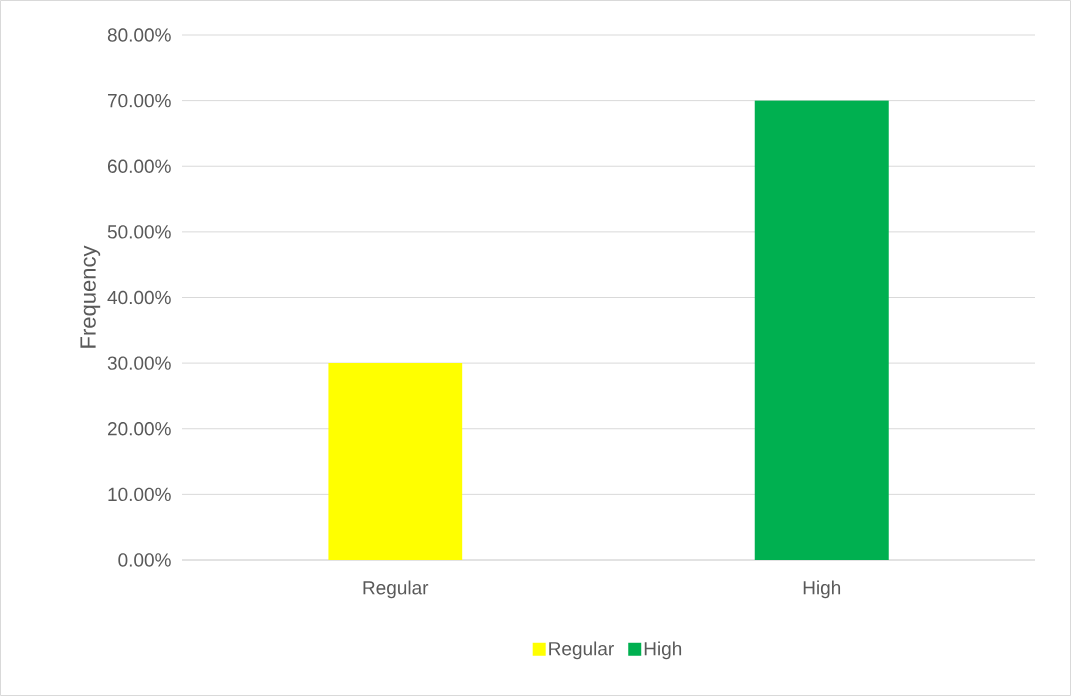 Image resolution: width=1071 pixels, height=696 pixels. I want to click on y-tick-label: 10.00%, so click(139, 494).